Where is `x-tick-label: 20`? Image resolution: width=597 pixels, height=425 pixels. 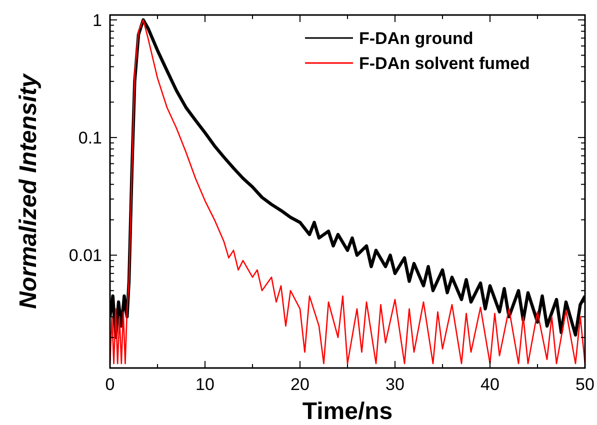 x-tick-label: 20 is located at coordinates (300, 384).